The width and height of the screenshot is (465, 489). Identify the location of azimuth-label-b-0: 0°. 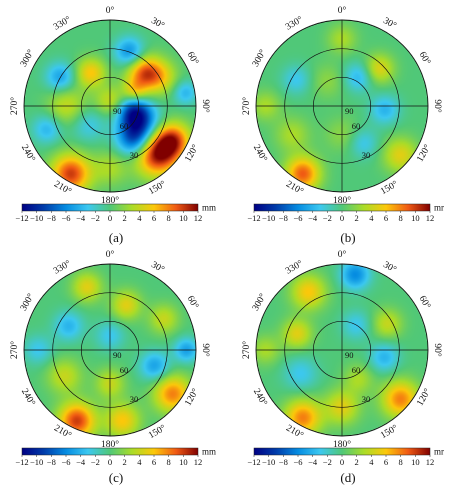
(342, 10).